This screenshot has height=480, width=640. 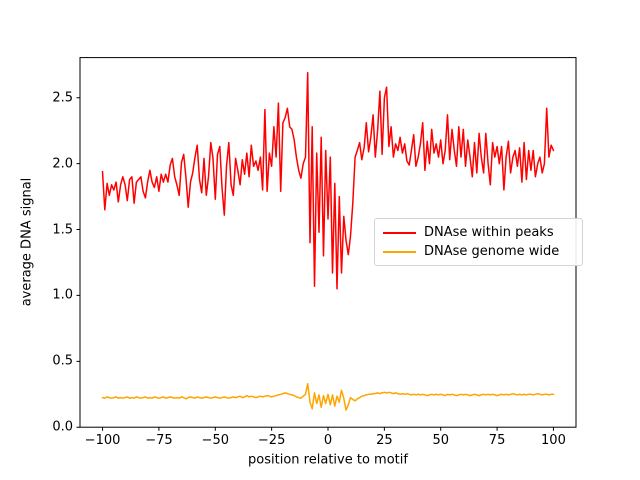 I want to click on legend-label: DNAse within peaks, so click(x=489, y=232).